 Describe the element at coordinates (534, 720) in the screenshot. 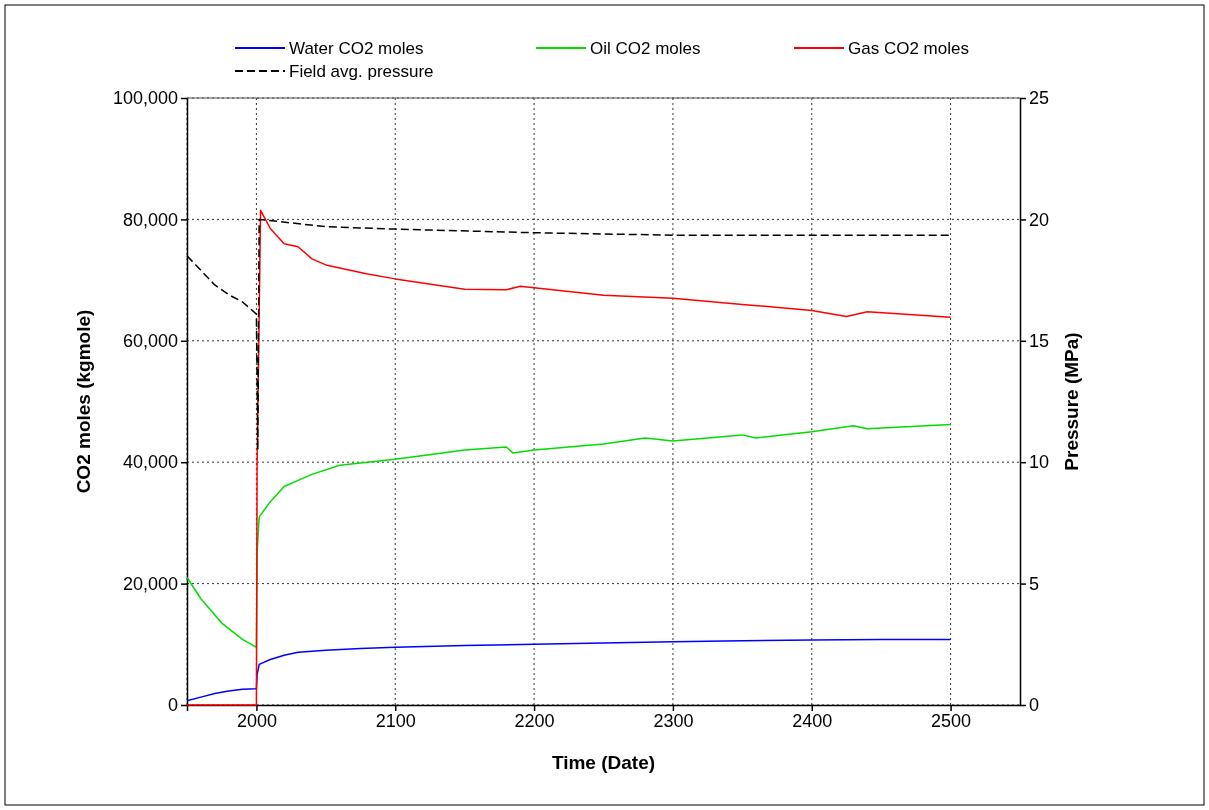

I see `x-tick-label: 2200` at that location.